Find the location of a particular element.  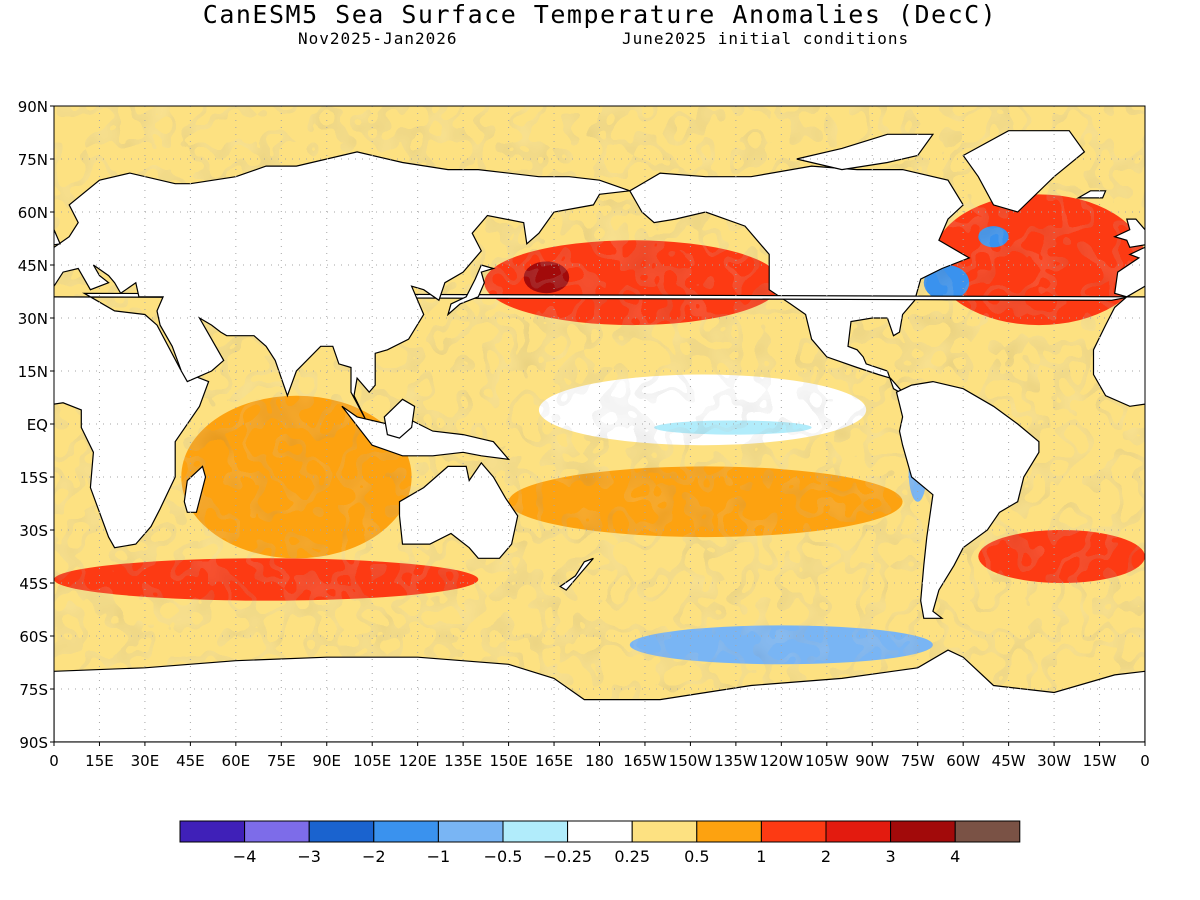

lon-tick-label: 180 is located at coordinates (599, 761).